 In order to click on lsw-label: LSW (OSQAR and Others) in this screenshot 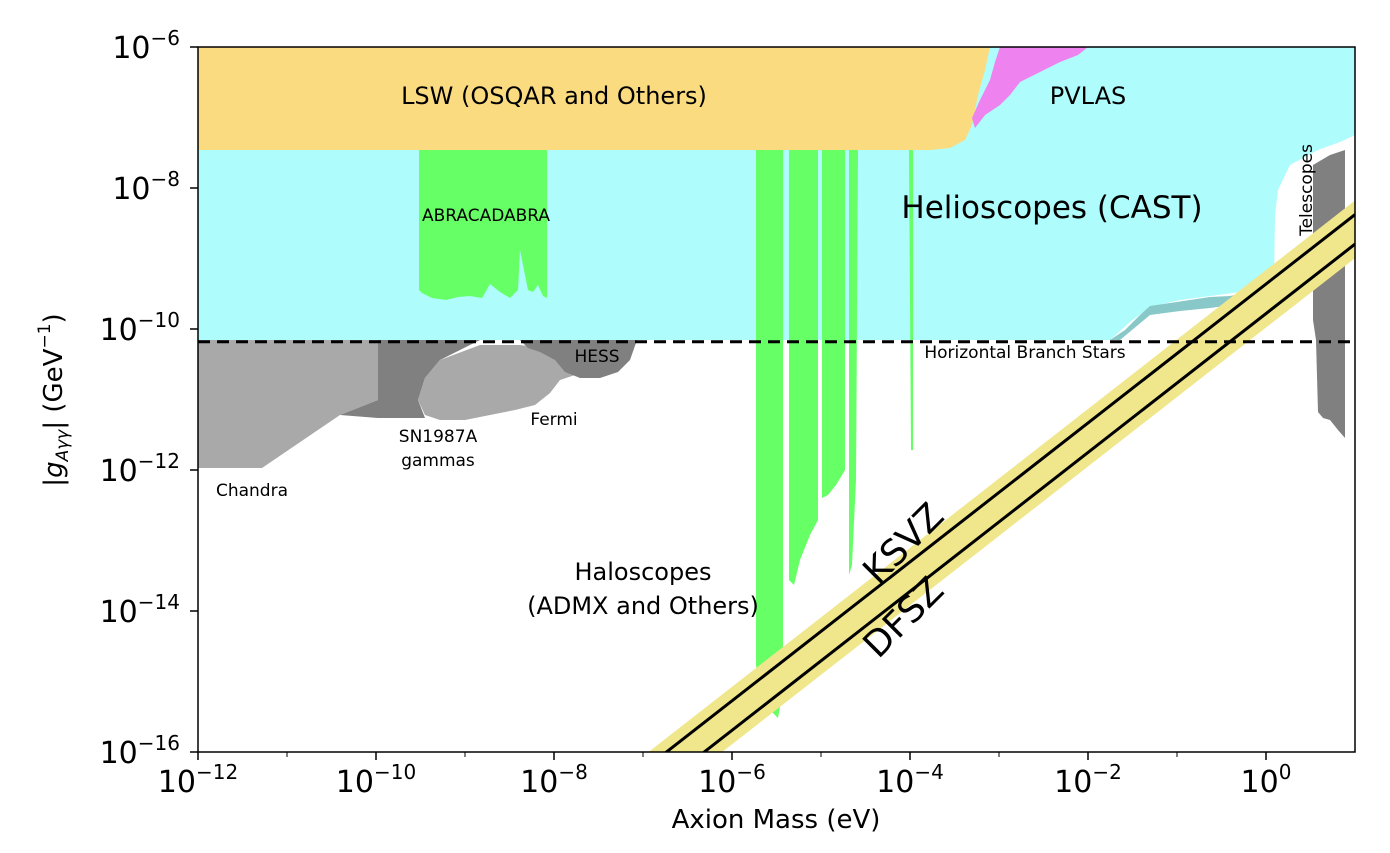, I will do `click(554, 96)`.